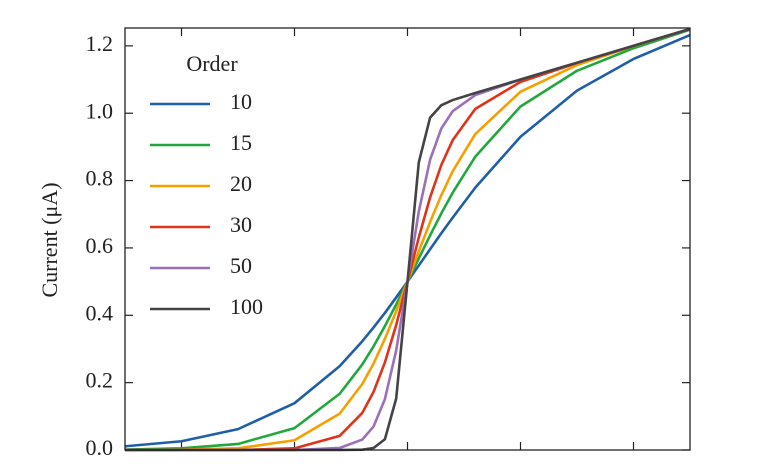  Describe the element at coordinates (100, 380) in the screenshot. I see `y-tick-label: 0.2` at that location.